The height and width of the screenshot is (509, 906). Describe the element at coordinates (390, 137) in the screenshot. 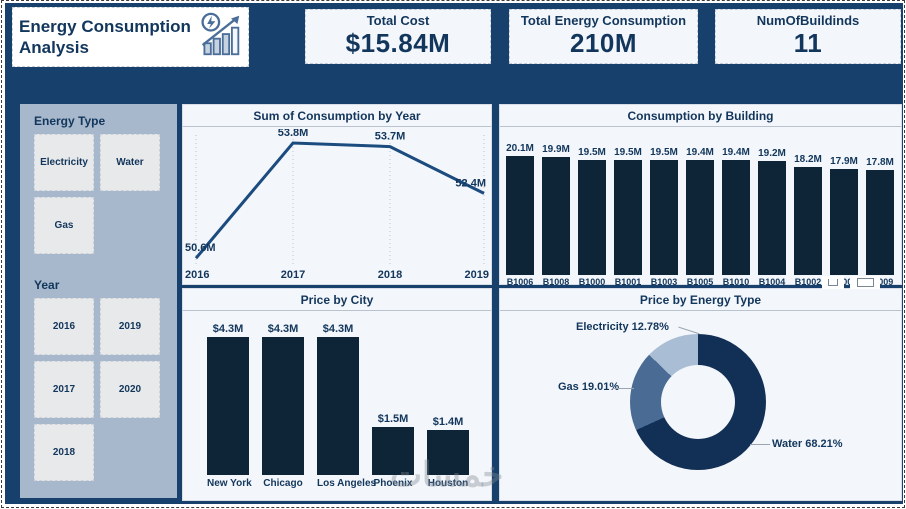

I see `line-value-label: 53.7M` at that location.